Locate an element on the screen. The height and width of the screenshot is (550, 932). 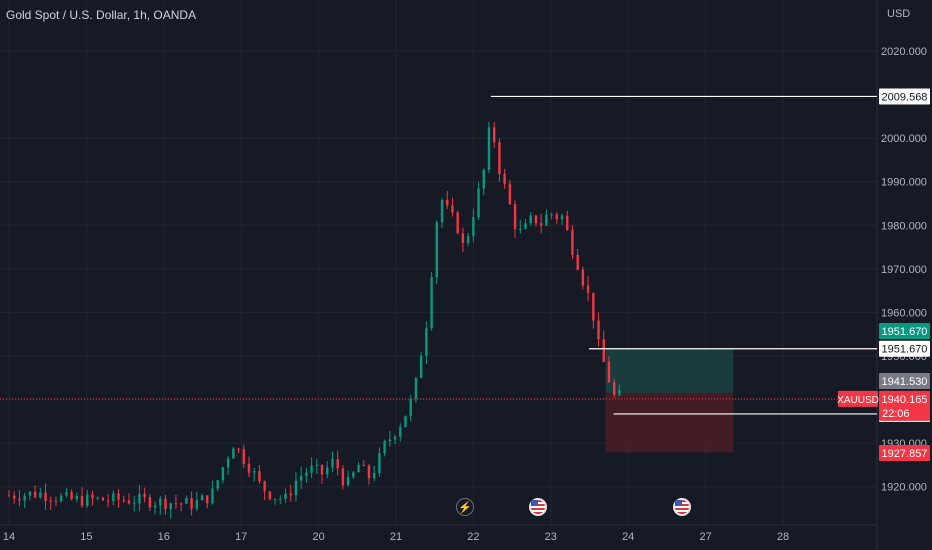
price-label: 1927.857 is located at coordinates (905, 454).